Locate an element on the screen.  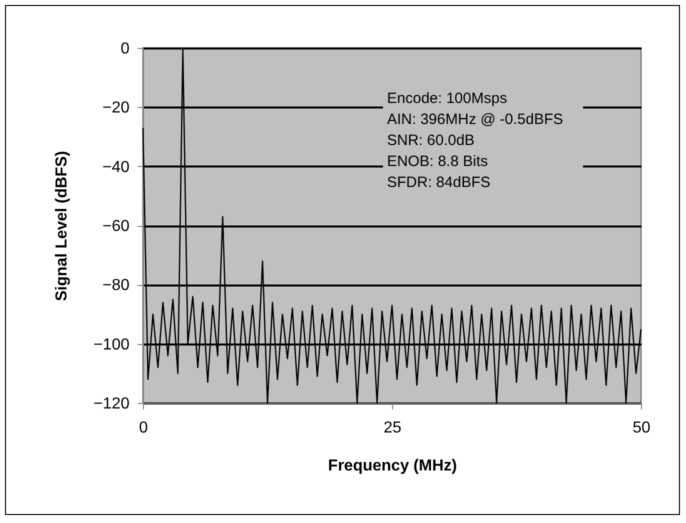
y-tick-label: −80 is located at coordinates (116, 285).